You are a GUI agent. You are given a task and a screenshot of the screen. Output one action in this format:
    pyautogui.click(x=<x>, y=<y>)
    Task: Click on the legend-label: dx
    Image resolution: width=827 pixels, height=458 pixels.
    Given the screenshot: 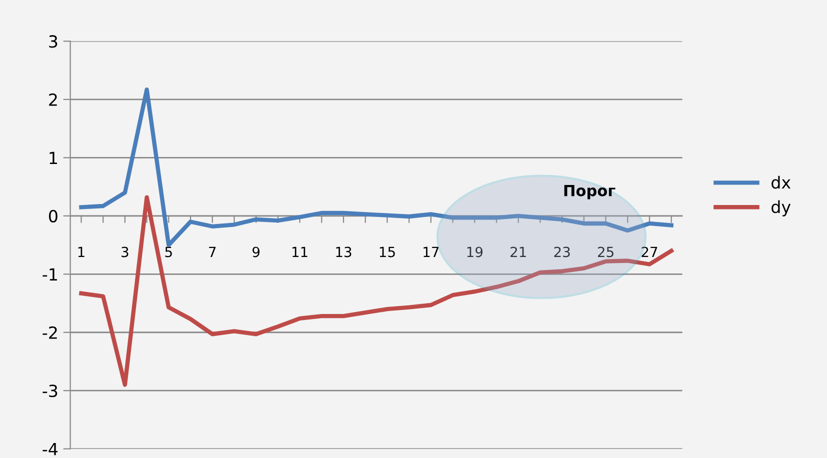 What is the action you would take?
    pyautogui.click(x=781, y=182)
    